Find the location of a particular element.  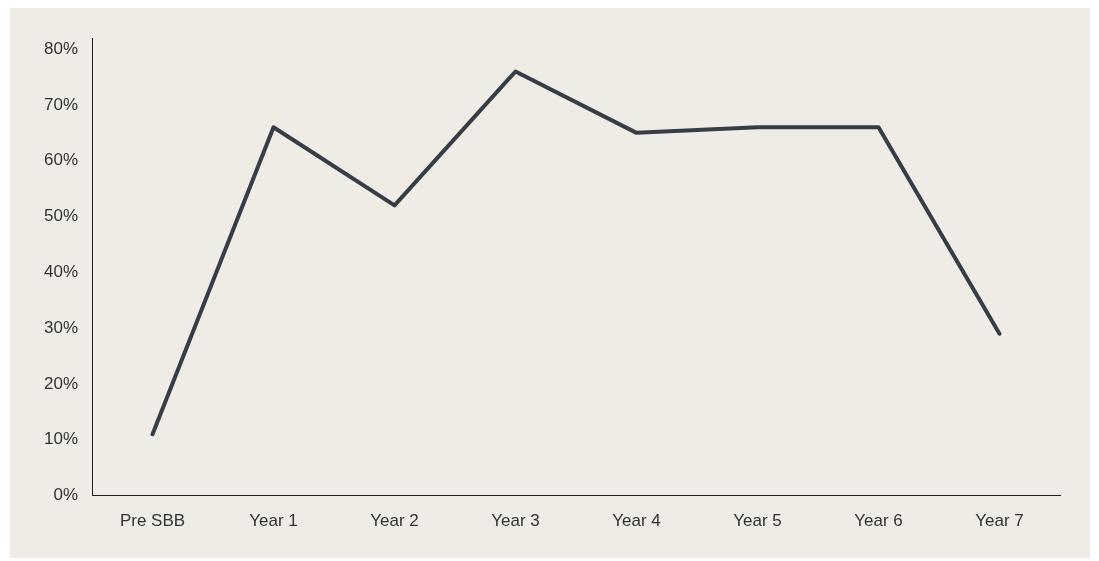

y-tick-label: 40% is located at coordinates (61, 272).